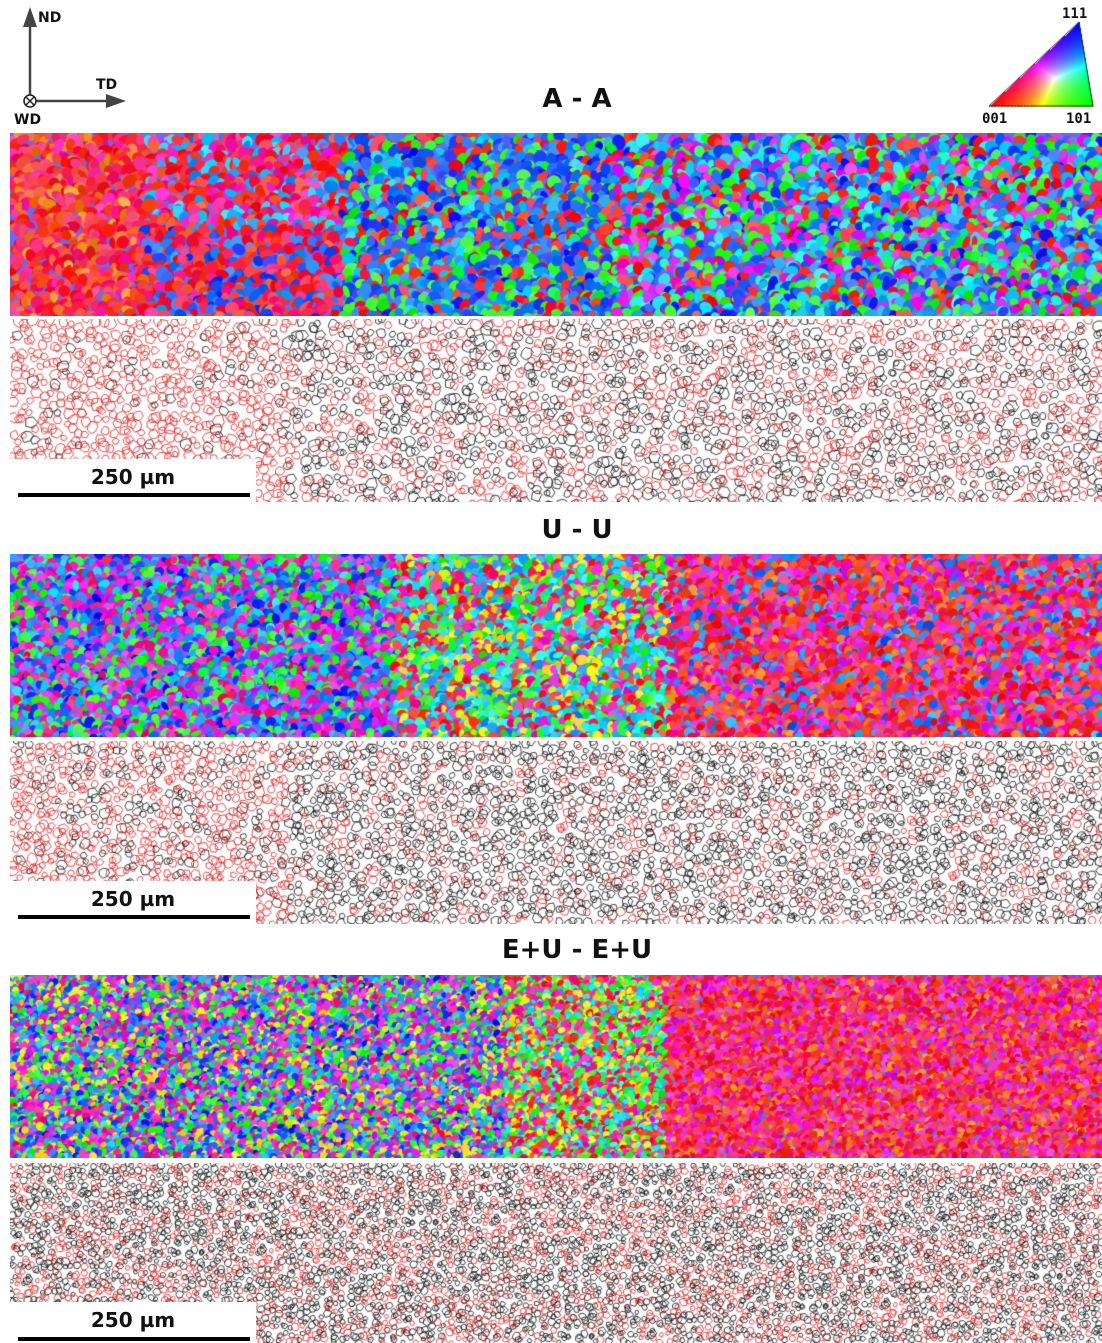 This screenshot has height=1343, width=1102. I want to click on axes-arrows-icon, so click(74, 57).